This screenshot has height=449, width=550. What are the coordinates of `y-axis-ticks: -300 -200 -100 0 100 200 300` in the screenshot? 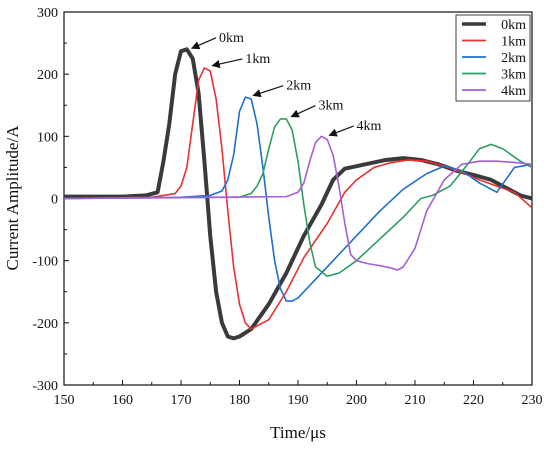 It's located at (50, 200).